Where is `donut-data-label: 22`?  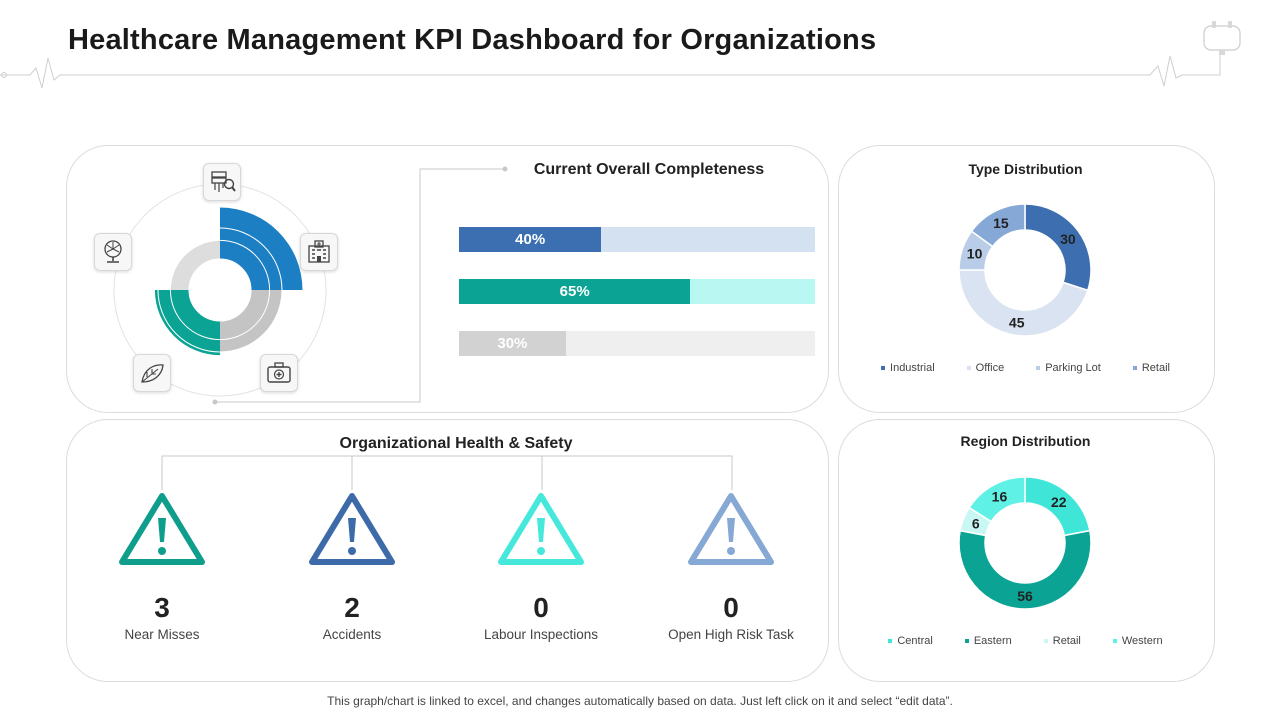
donut-data-label: 22 is located at coordinates (1059, 502).